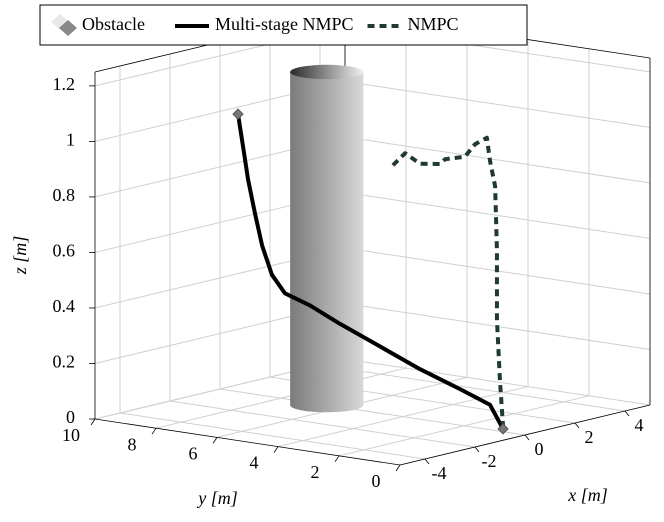 The height and width of the screenshot is (522, 664). I want to click on z-tick-label: 0.6, so click(64, 251).